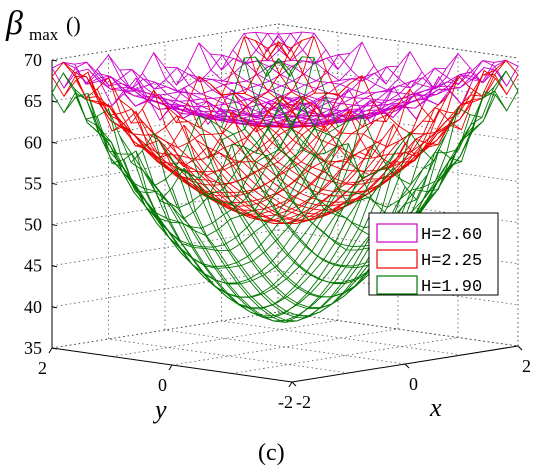  Describe the element at coordinates (33, 101) in the screenshot. I see `z-tick-label: 65` at that location.